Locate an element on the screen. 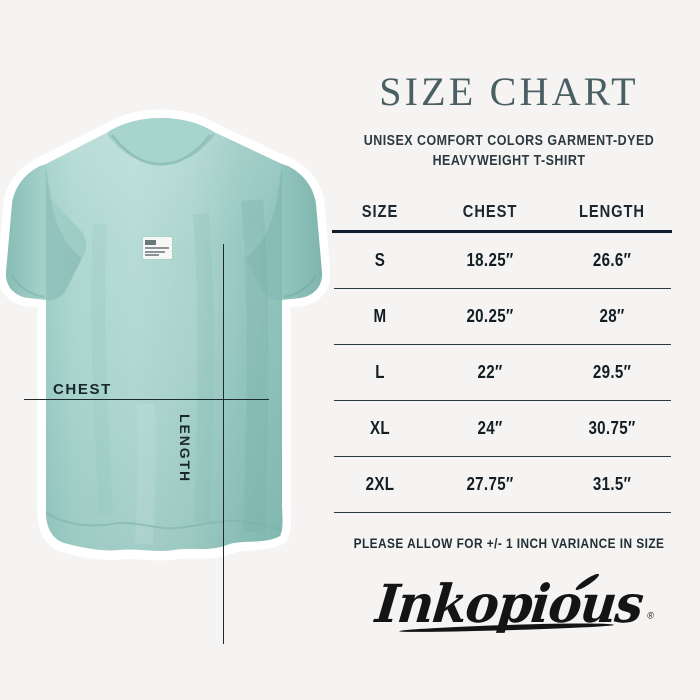 This screenshot has height=700, width=700. cell-length: 30.75″ is located at coordinates (612, 428).